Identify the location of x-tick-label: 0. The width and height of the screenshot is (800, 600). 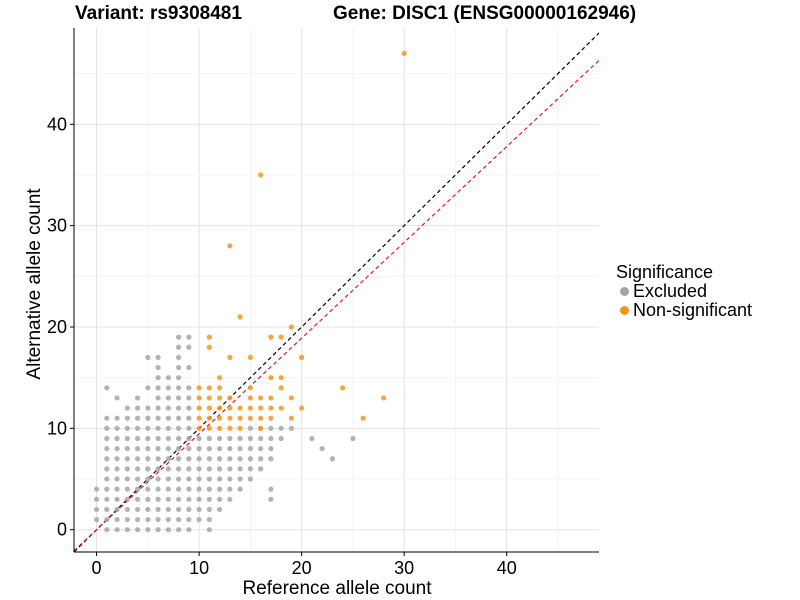
(97, 568).